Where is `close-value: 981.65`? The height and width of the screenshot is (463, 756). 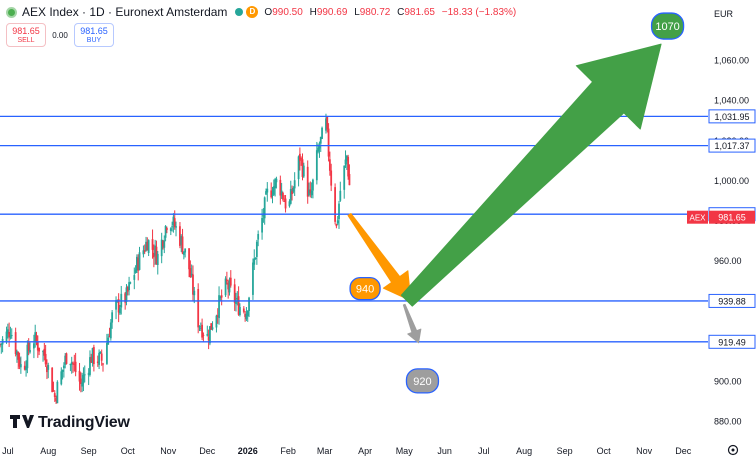
close-value: 981.65 is located at coordinates (419, 12).